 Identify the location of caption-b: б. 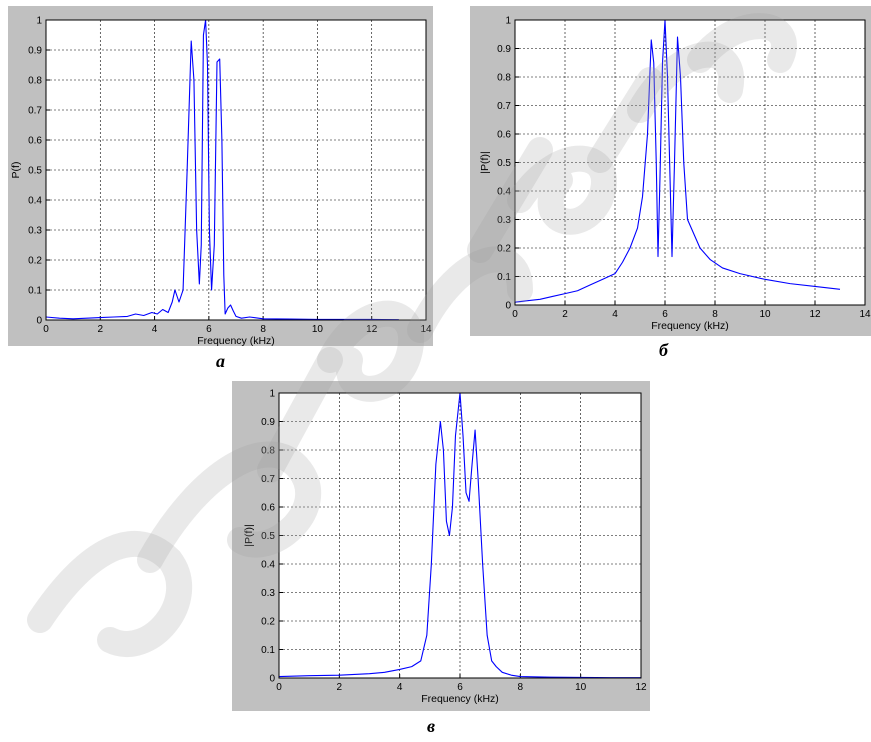
(663, 350).